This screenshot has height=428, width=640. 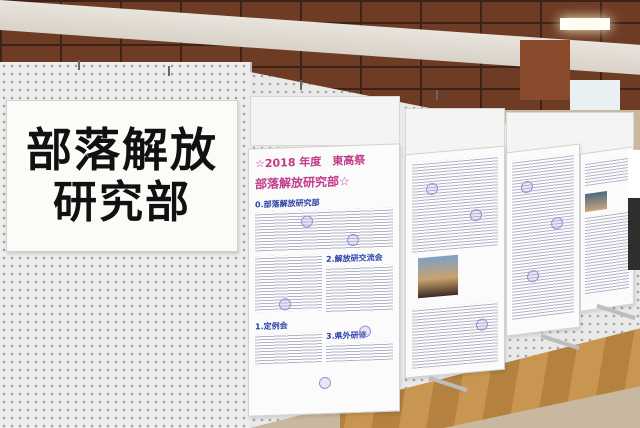 What do you see at coordinates (302, 183) in the screenshot?
I see `poster-club-line: 部落解放研究部☆` at bounding box center [302, 183].